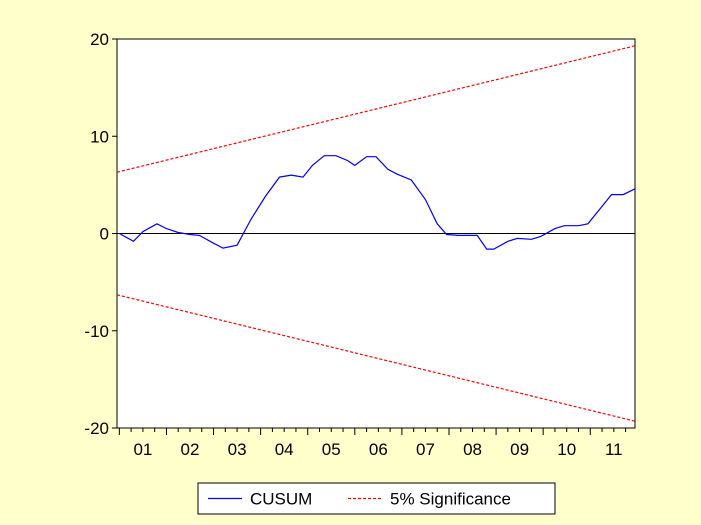 The width and height of the screenshot is (701, 525). Describe the element at coordinates (142, 449) in the screenshot. I see `x-tick-label: 01` at that location.